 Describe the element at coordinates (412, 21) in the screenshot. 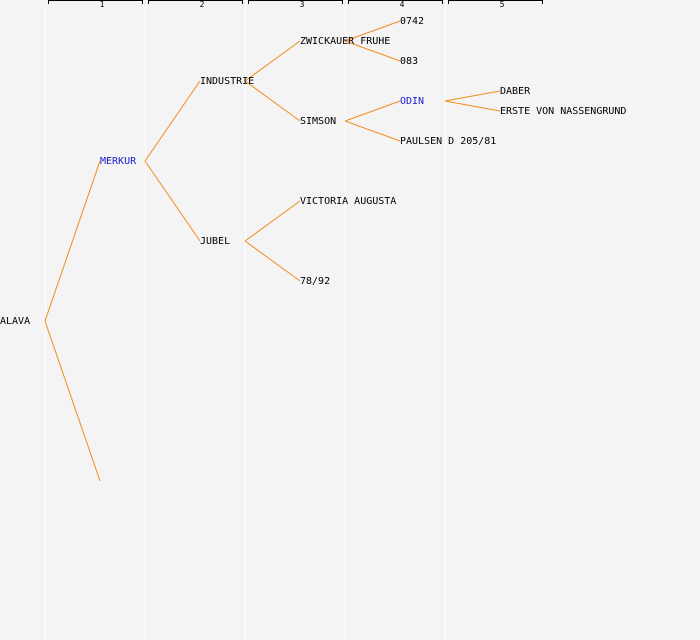

I see `node-0742: 0742` at that location.